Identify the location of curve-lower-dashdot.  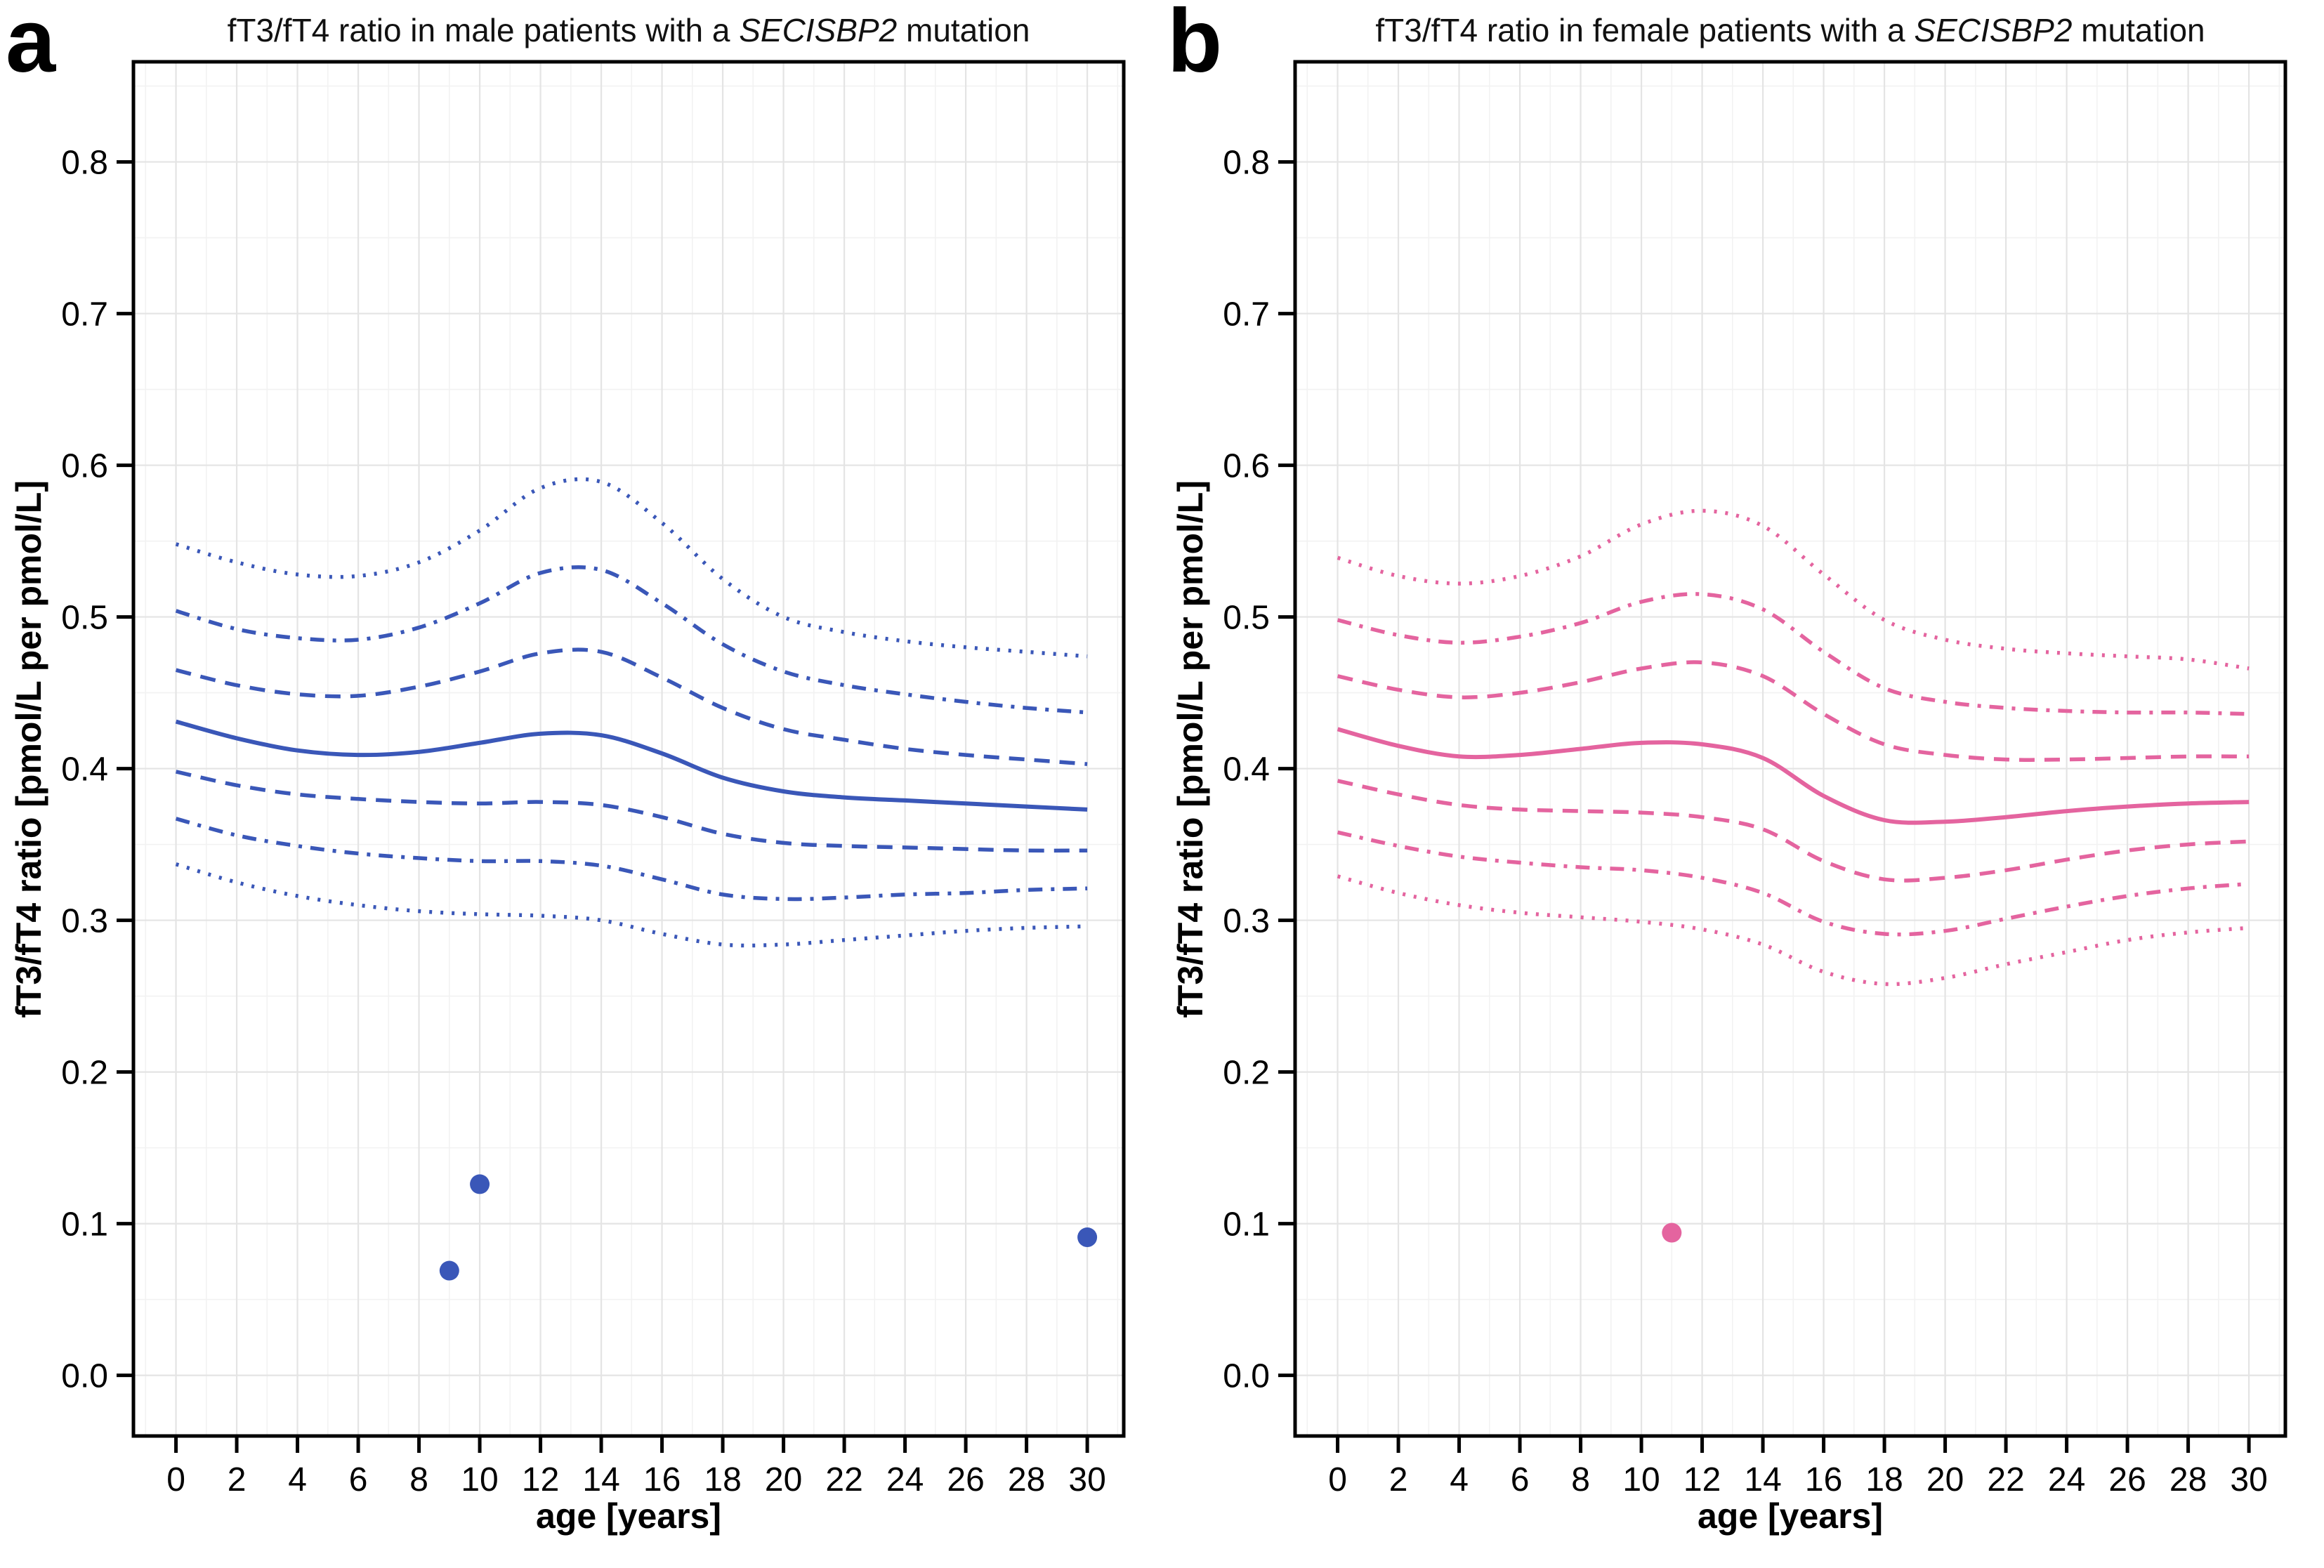
(631, 859).